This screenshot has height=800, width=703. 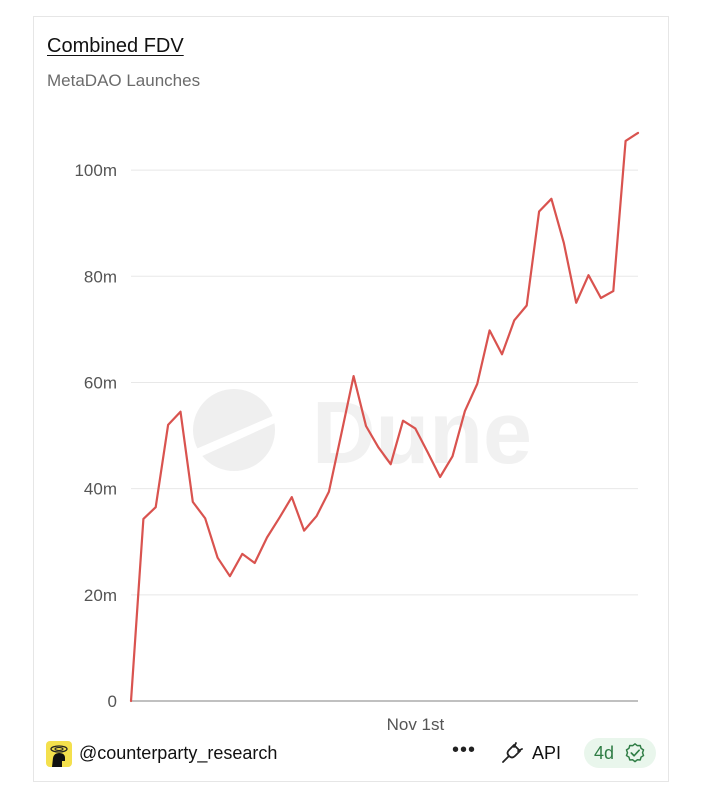 I want to click on api-label: API, so click(x=547, y=753).